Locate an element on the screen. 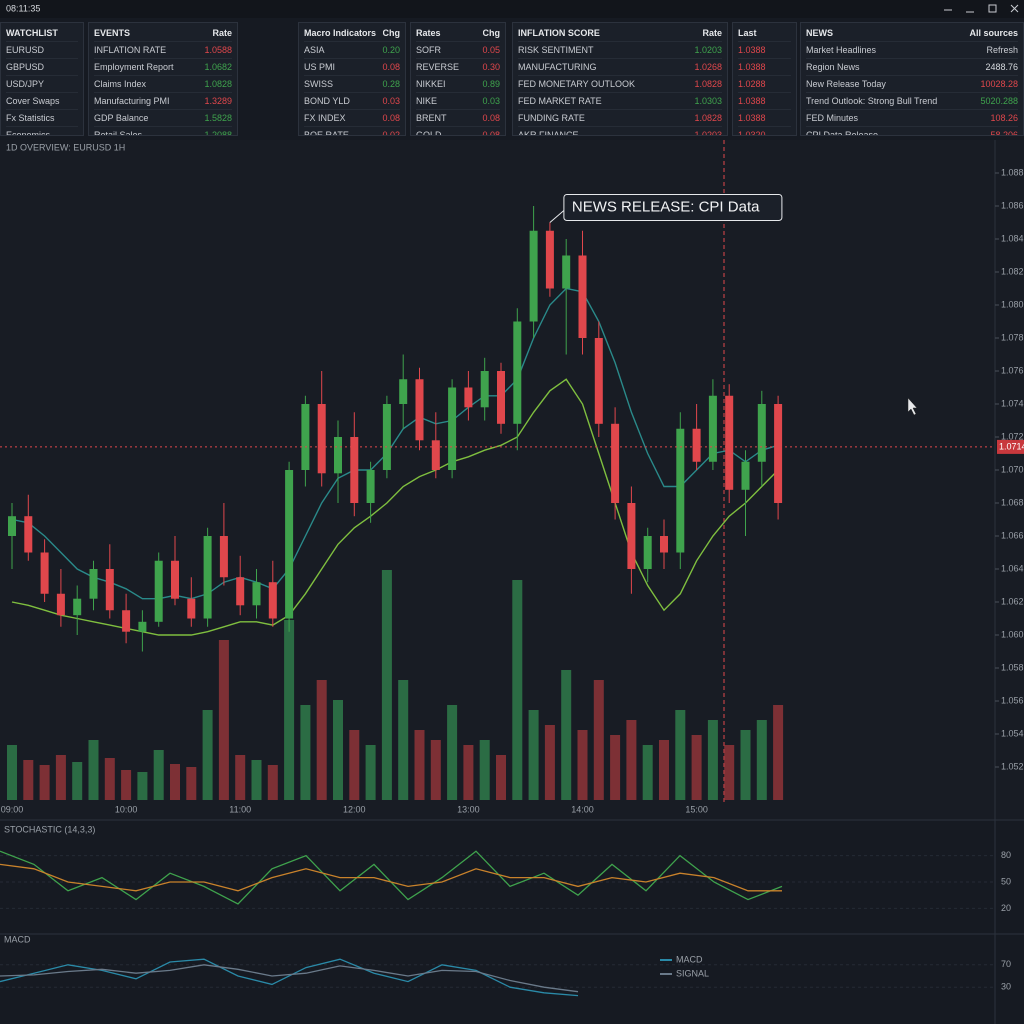 The height and width of the screenshot is (1024, 1024). maximize-button is located at coordinates (992, 8).